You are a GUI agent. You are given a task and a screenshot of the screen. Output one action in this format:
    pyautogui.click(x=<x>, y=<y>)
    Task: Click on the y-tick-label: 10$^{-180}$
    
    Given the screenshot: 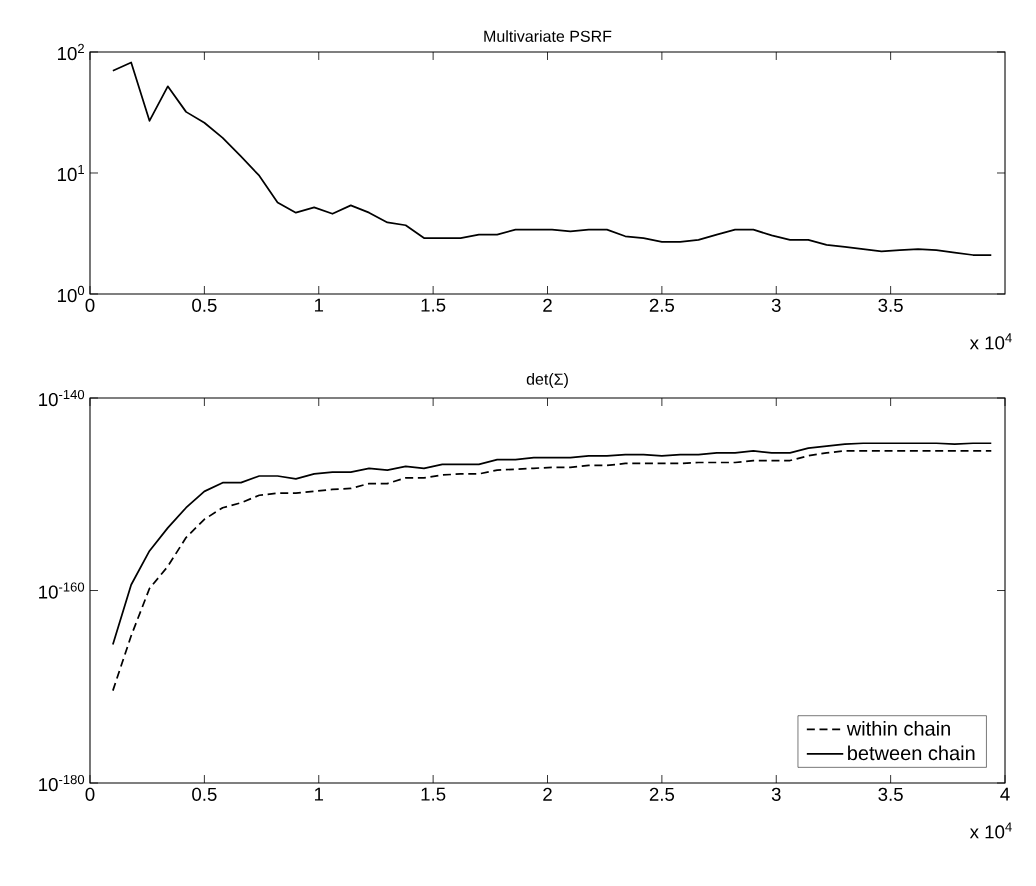 What is the action you would take?
    pyautogui.click(x=62, y=783)
    